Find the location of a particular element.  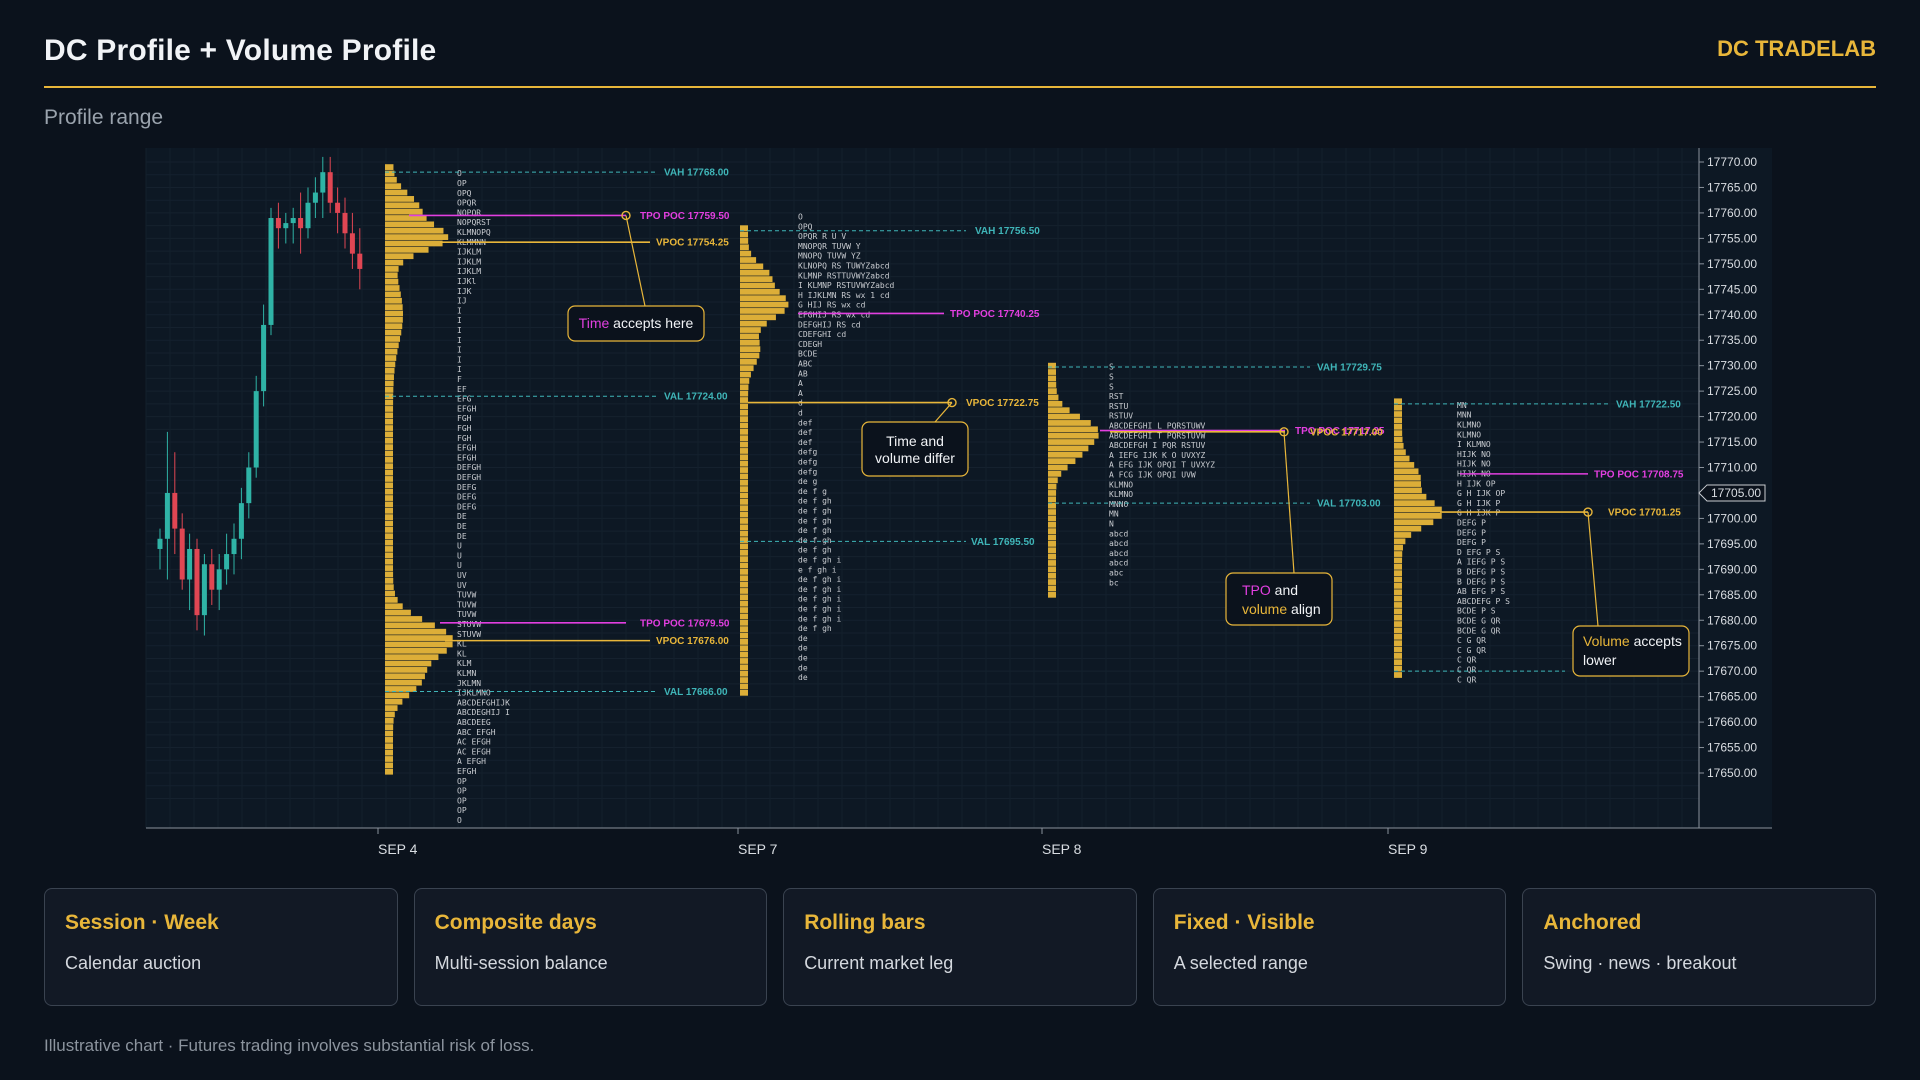

tpo-row: de f gh is located at coordinates (815, 628).